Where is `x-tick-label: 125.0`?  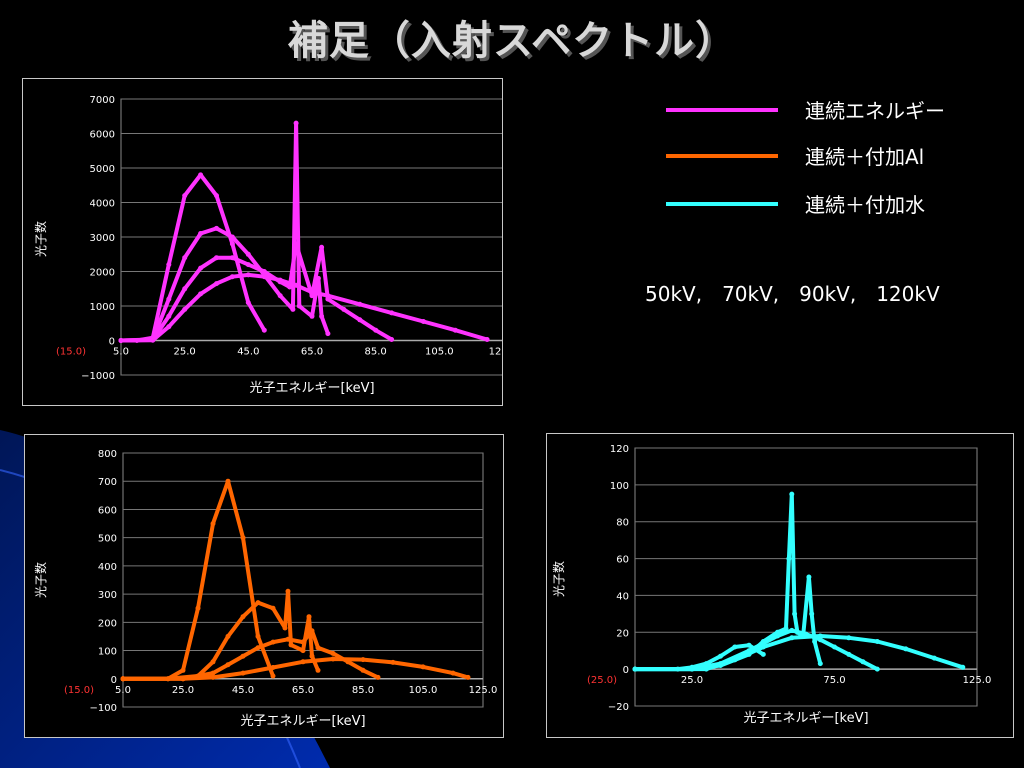
x-tick-label: 125.0 is located at coordinates (977, 680).